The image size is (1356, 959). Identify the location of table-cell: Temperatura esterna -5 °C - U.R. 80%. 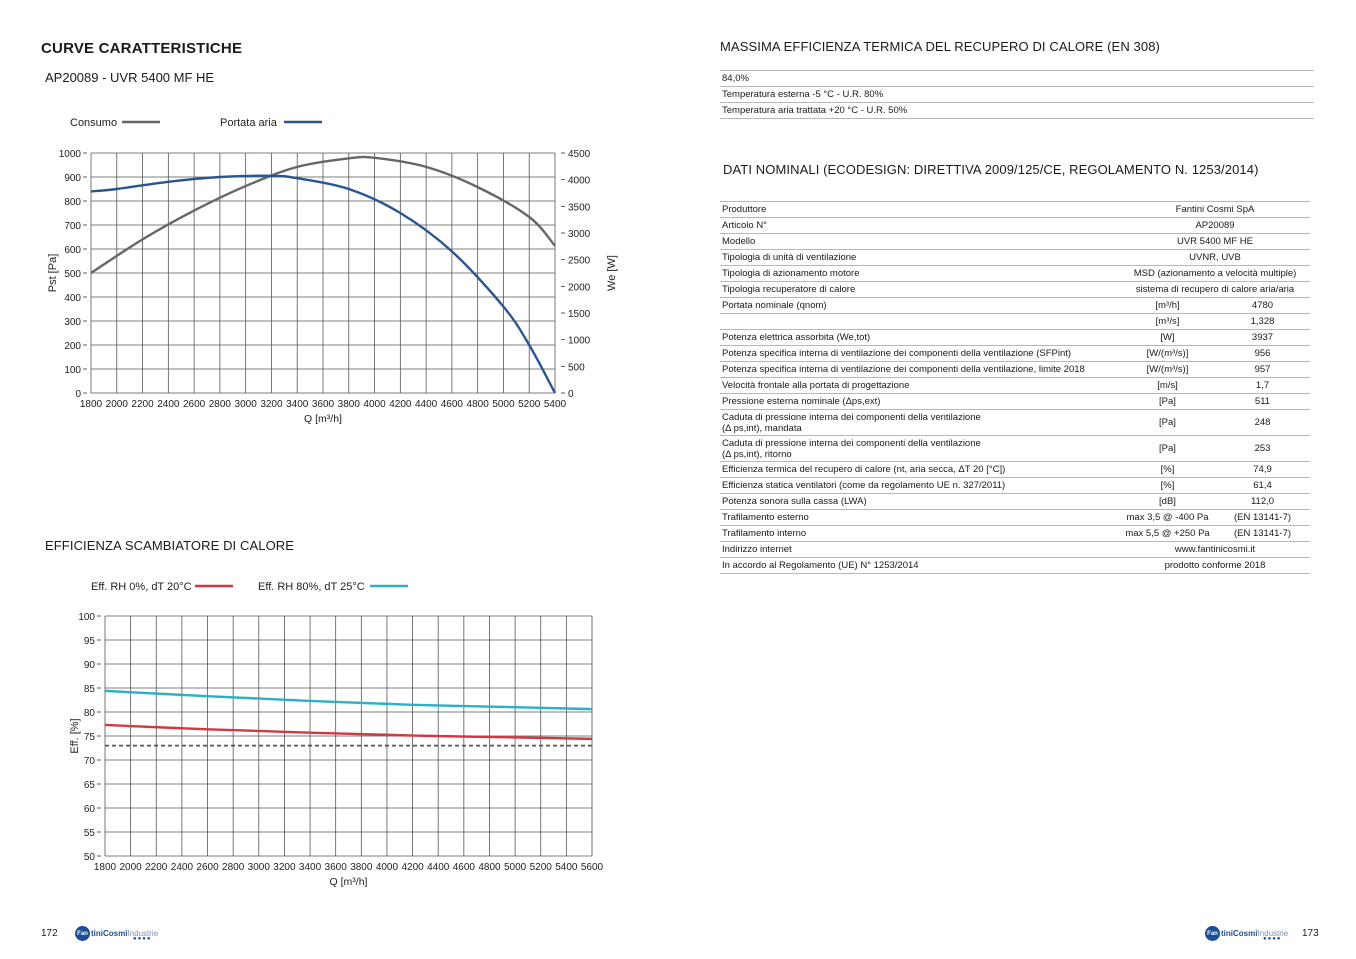
(1017, 94).